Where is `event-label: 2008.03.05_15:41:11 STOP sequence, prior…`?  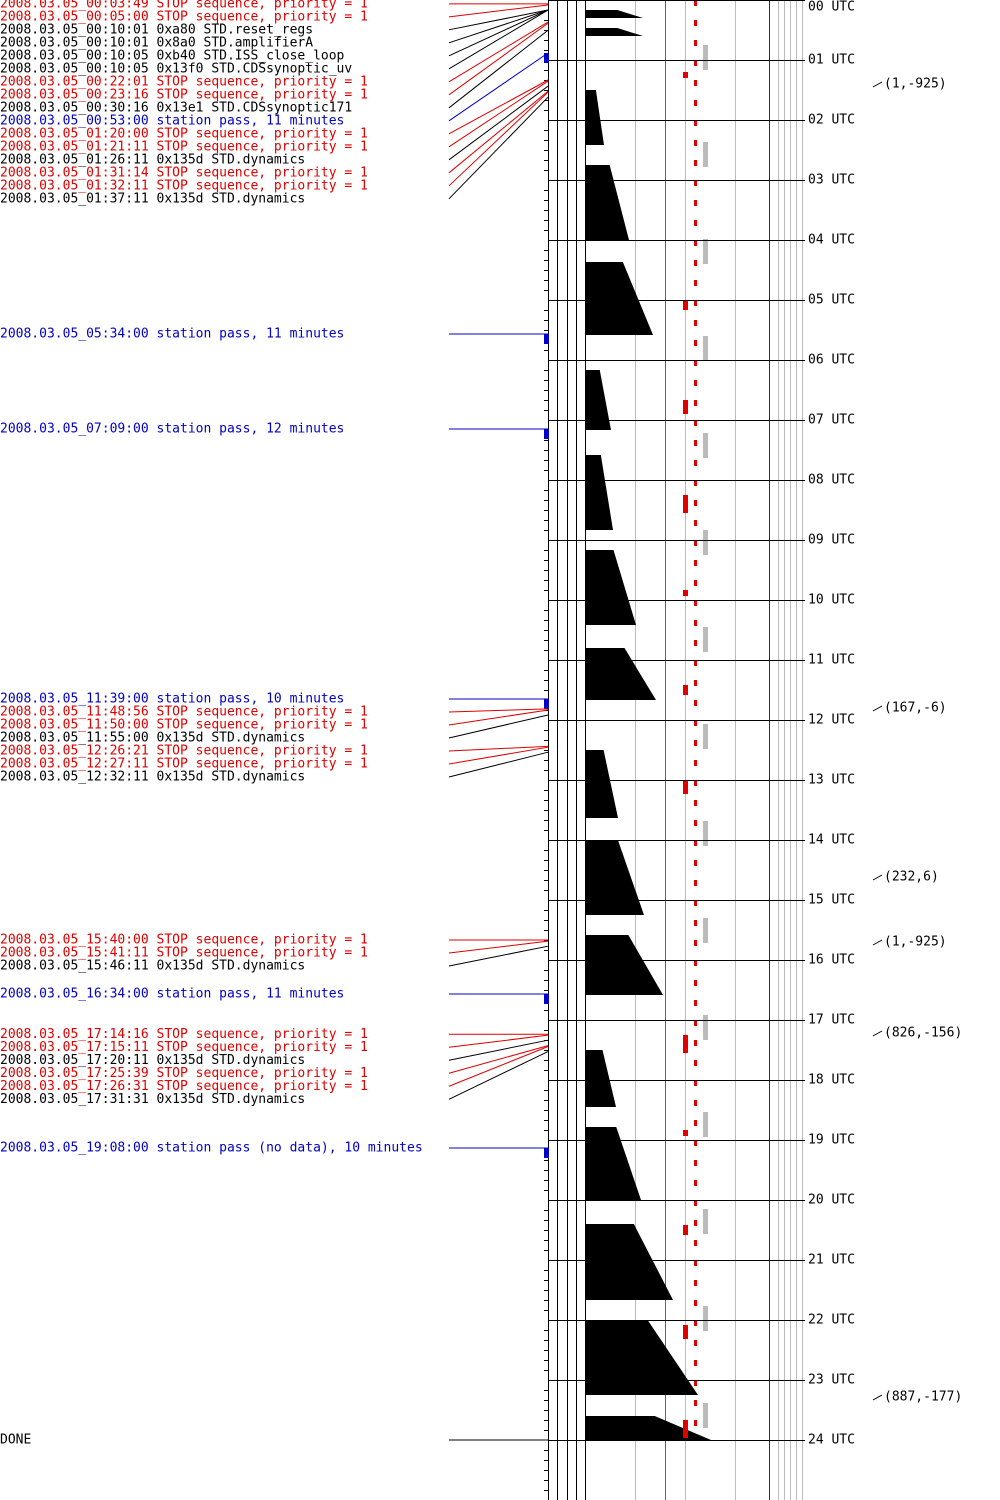 event-label: 2008.03.05_15:41:11 STOP sequence, prior… is located at coordinates (184, 953).